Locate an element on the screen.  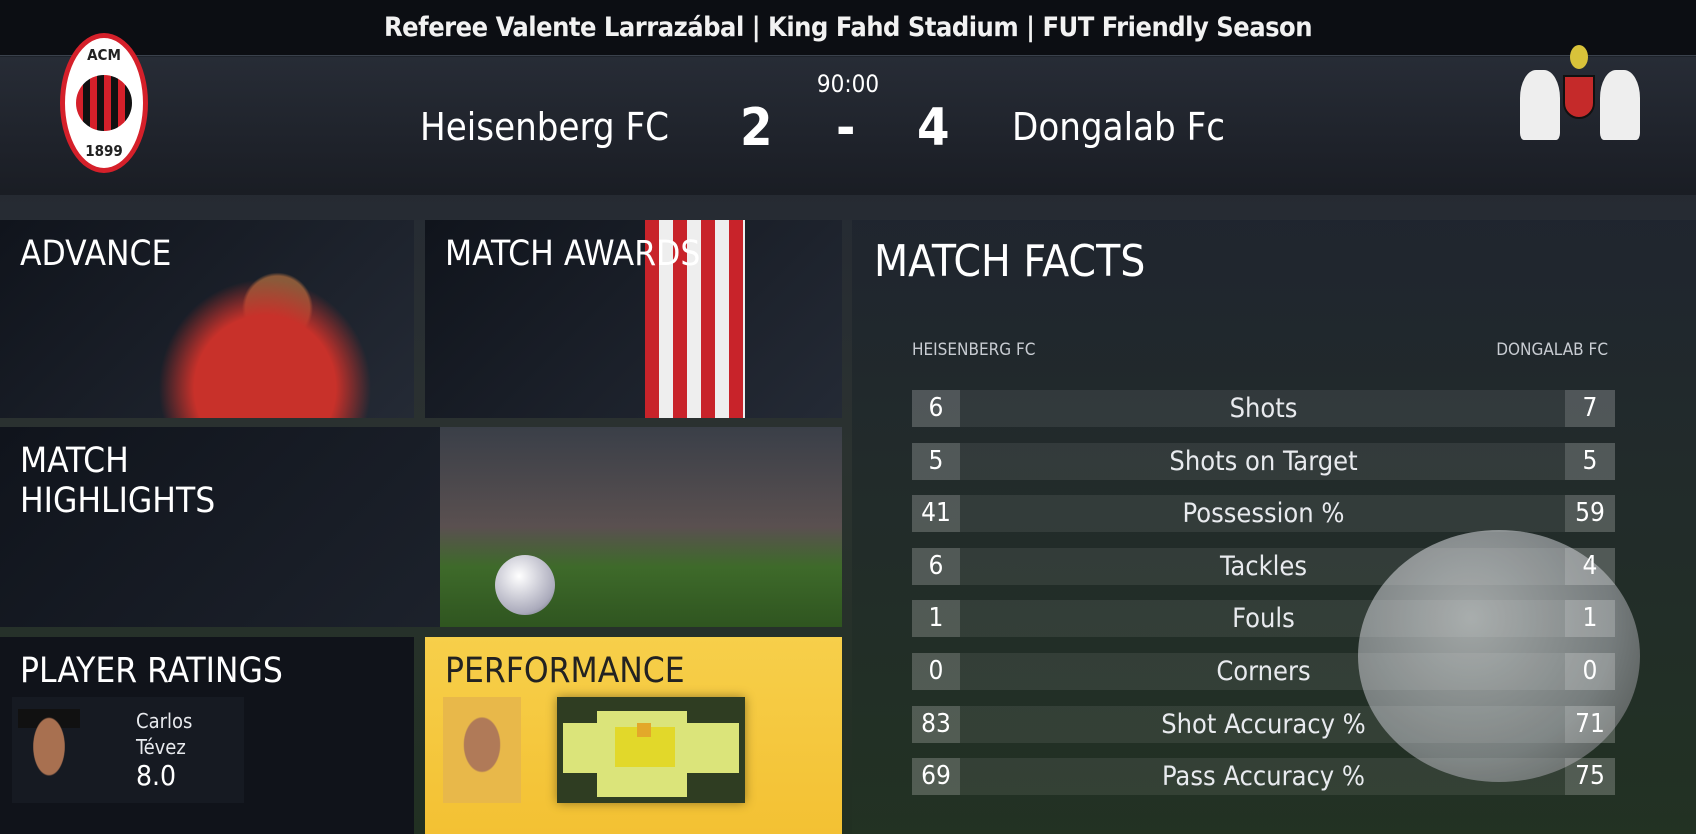
performance-tile: PERFORMANCE is located at coordinates (633, 735).